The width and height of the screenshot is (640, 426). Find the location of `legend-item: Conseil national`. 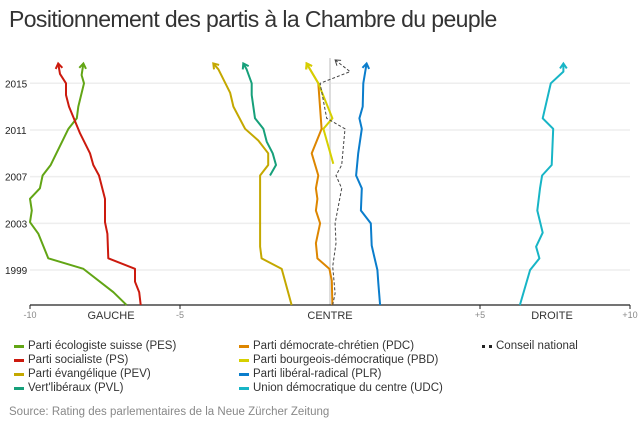

legend-item: Conseil national is located at coordinates (530, 346).